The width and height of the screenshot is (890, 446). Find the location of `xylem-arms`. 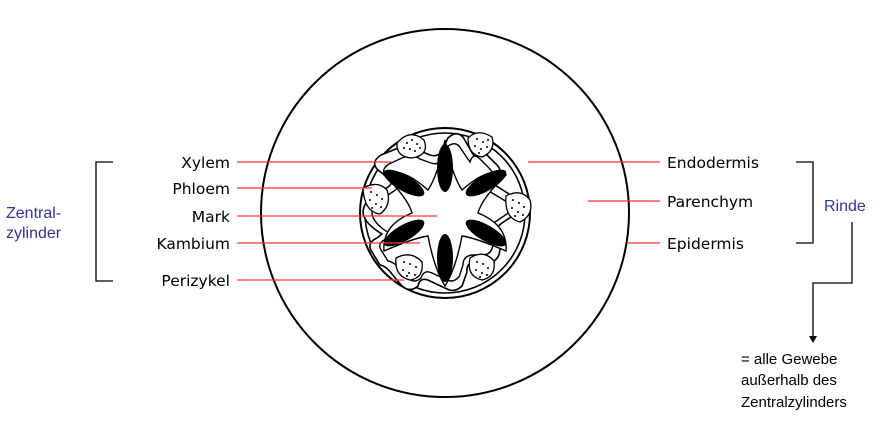

xylem-arms is located at coordinates (445, 213).